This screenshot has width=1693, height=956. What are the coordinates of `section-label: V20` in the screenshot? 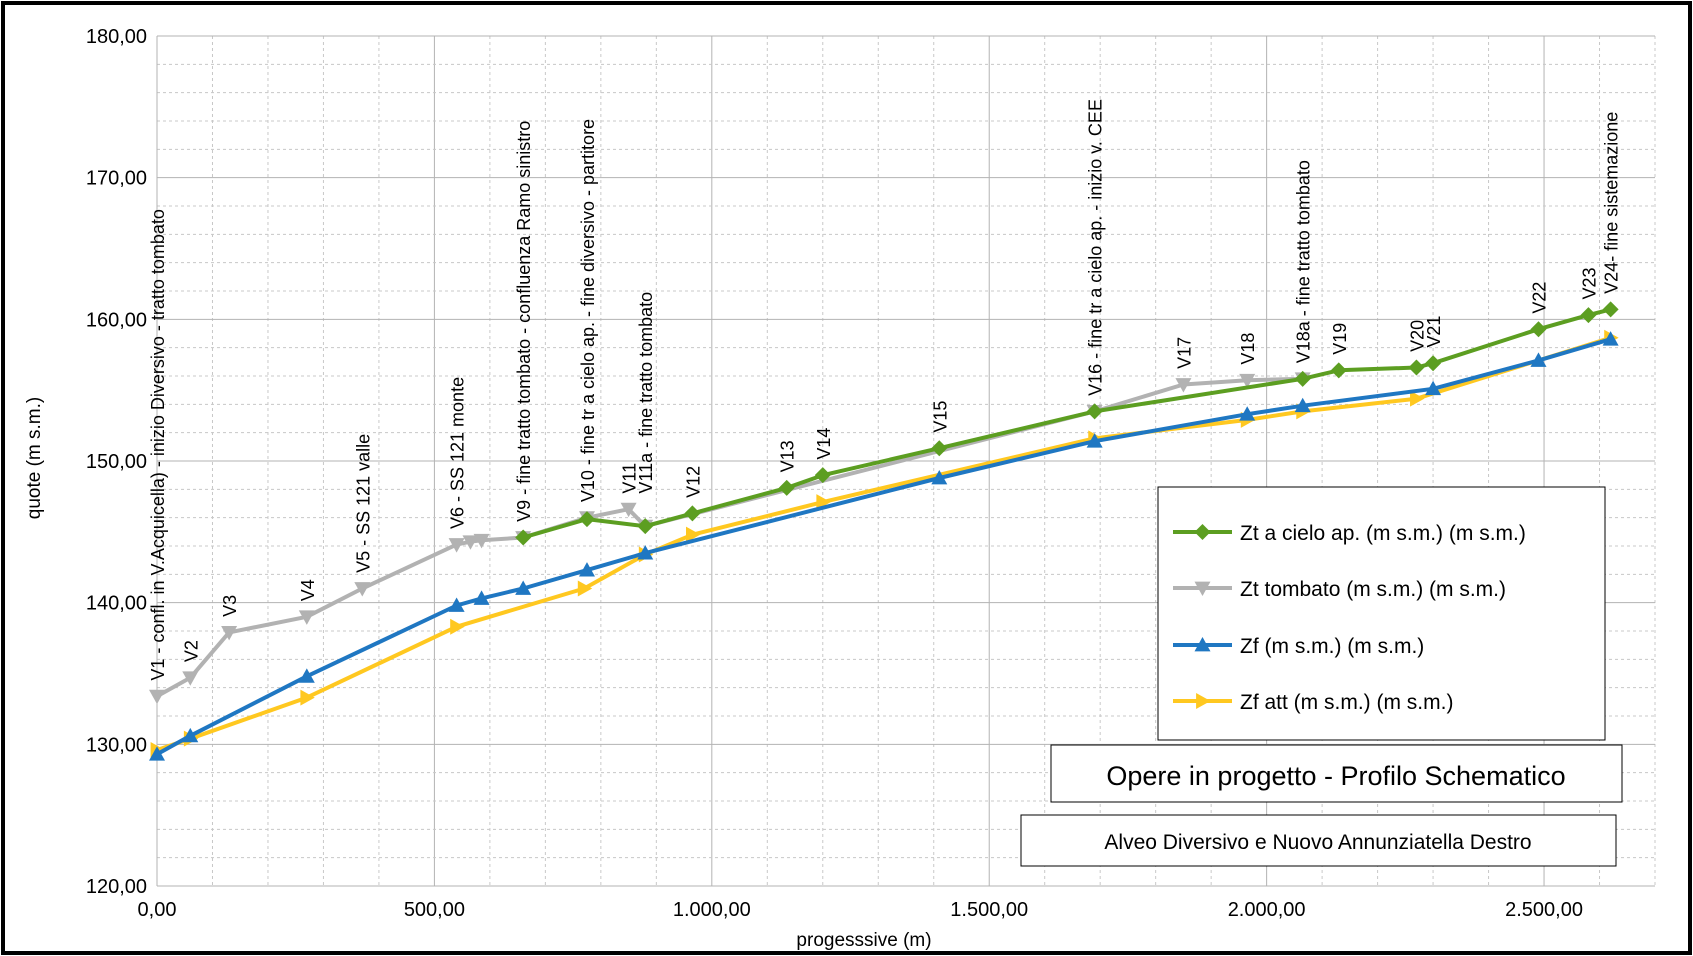 It's located at (1417, 336).